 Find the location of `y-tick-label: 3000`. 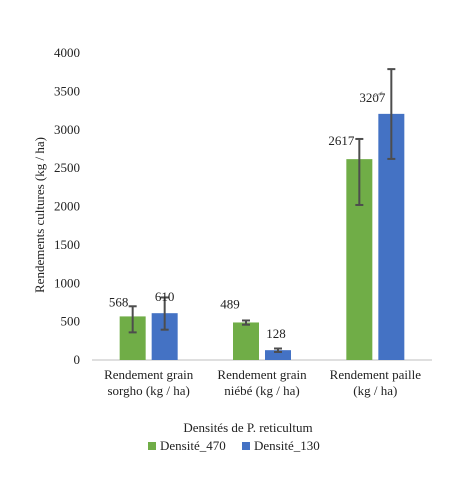

y-tick-label: 3000 is located at coordinates (67, 129).